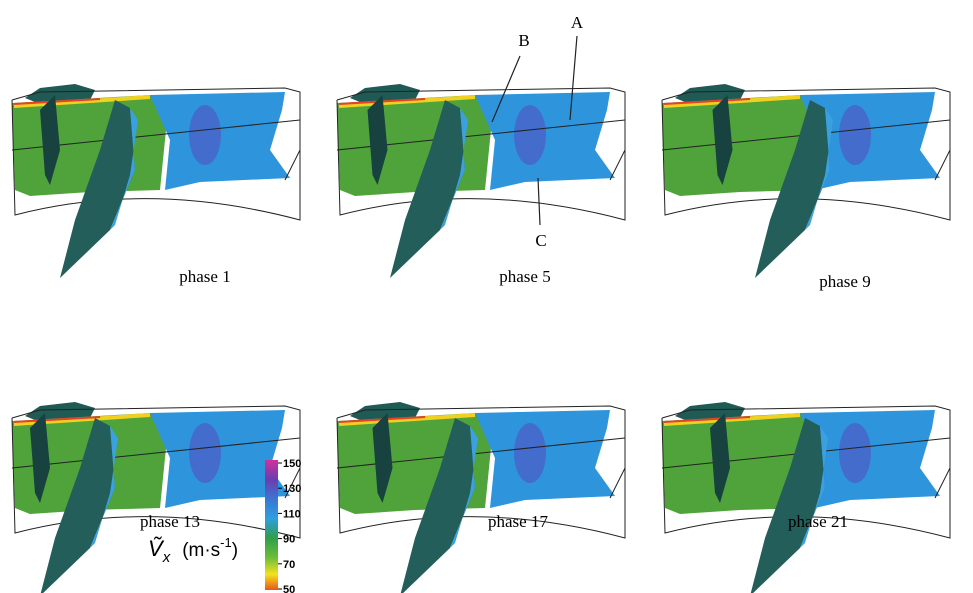 This screenshot has height=593, width=973. I want to click on panel-label: phase 21, so click(818, 521).